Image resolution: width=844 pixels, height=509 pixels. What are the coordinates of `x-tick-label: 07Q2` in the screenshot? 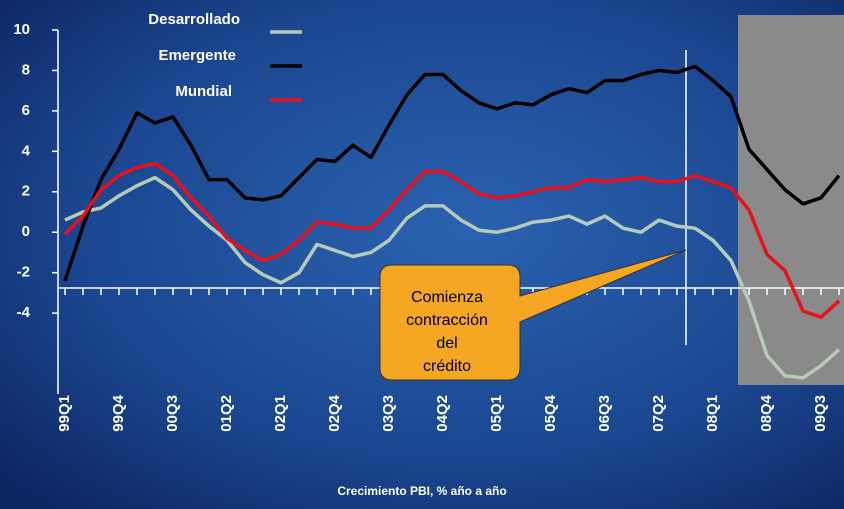 It's located at (658, 413).